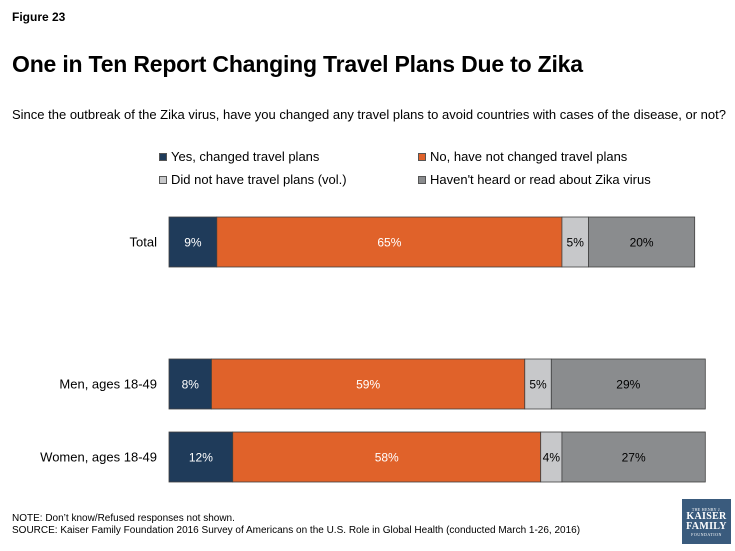 The height and width of the screenshot is (551, 735). I want to click on data-label-no: 59%, so click(368, 385).